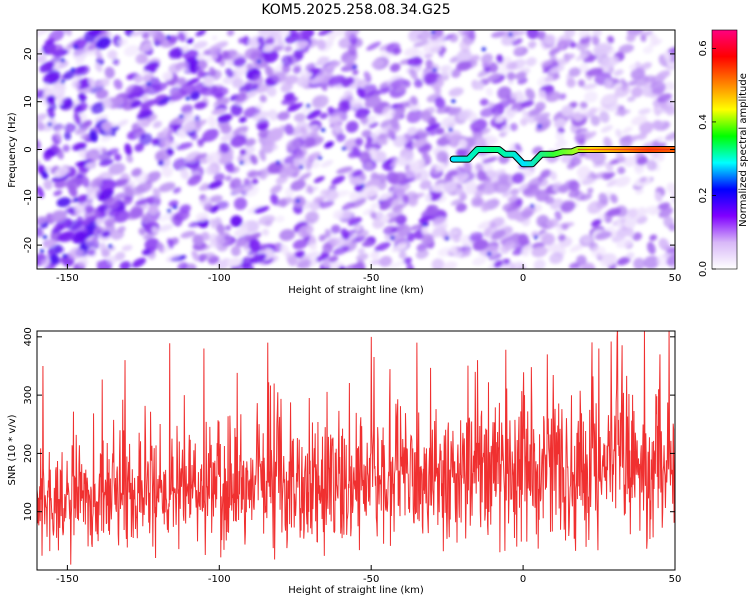  What do you see at coordinates (28, 101) in the screenshot?
I see `y-tick-label: 10` at bounding box center [28, 101].